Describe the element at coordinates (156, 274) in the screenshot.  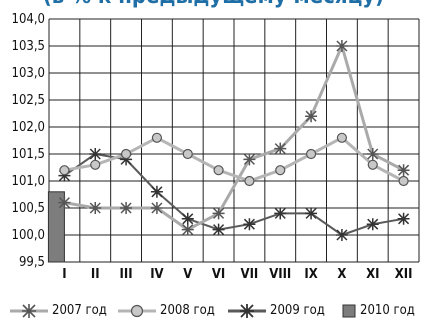
I see `x-tick-label: IV` at that location.